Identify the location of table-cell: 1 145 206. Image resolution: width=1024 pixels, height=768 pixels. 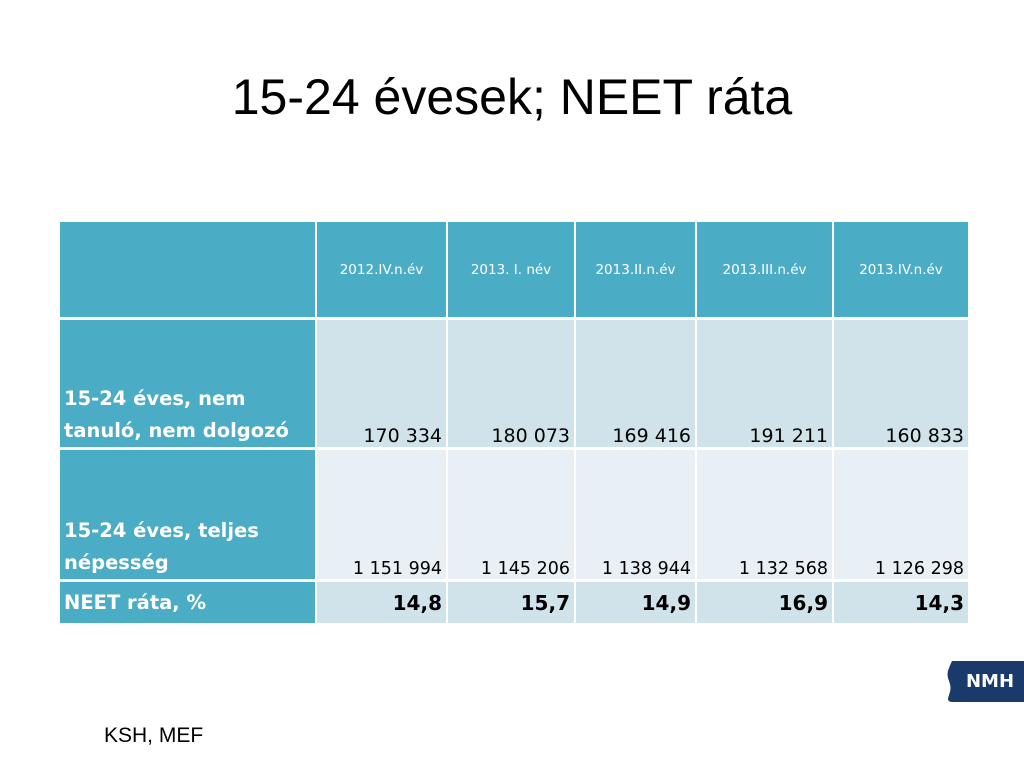
(512, 516).